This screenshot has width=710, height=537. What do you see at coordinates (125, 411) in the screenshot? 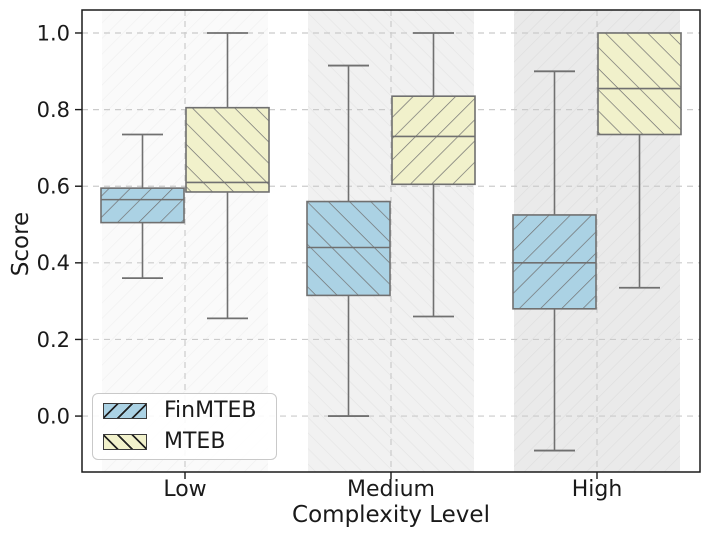
I see `finmteb-swatch-icon` at bounding box center [125, 411].